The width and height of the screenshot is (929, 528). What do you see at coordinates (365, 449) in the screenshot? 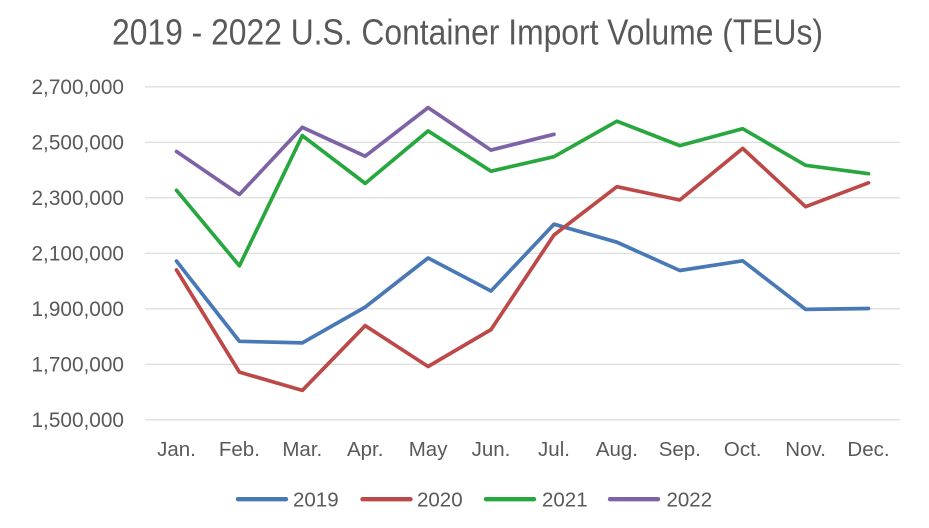
I see `svg-text: Apr.` at bounding box center [365, 449].